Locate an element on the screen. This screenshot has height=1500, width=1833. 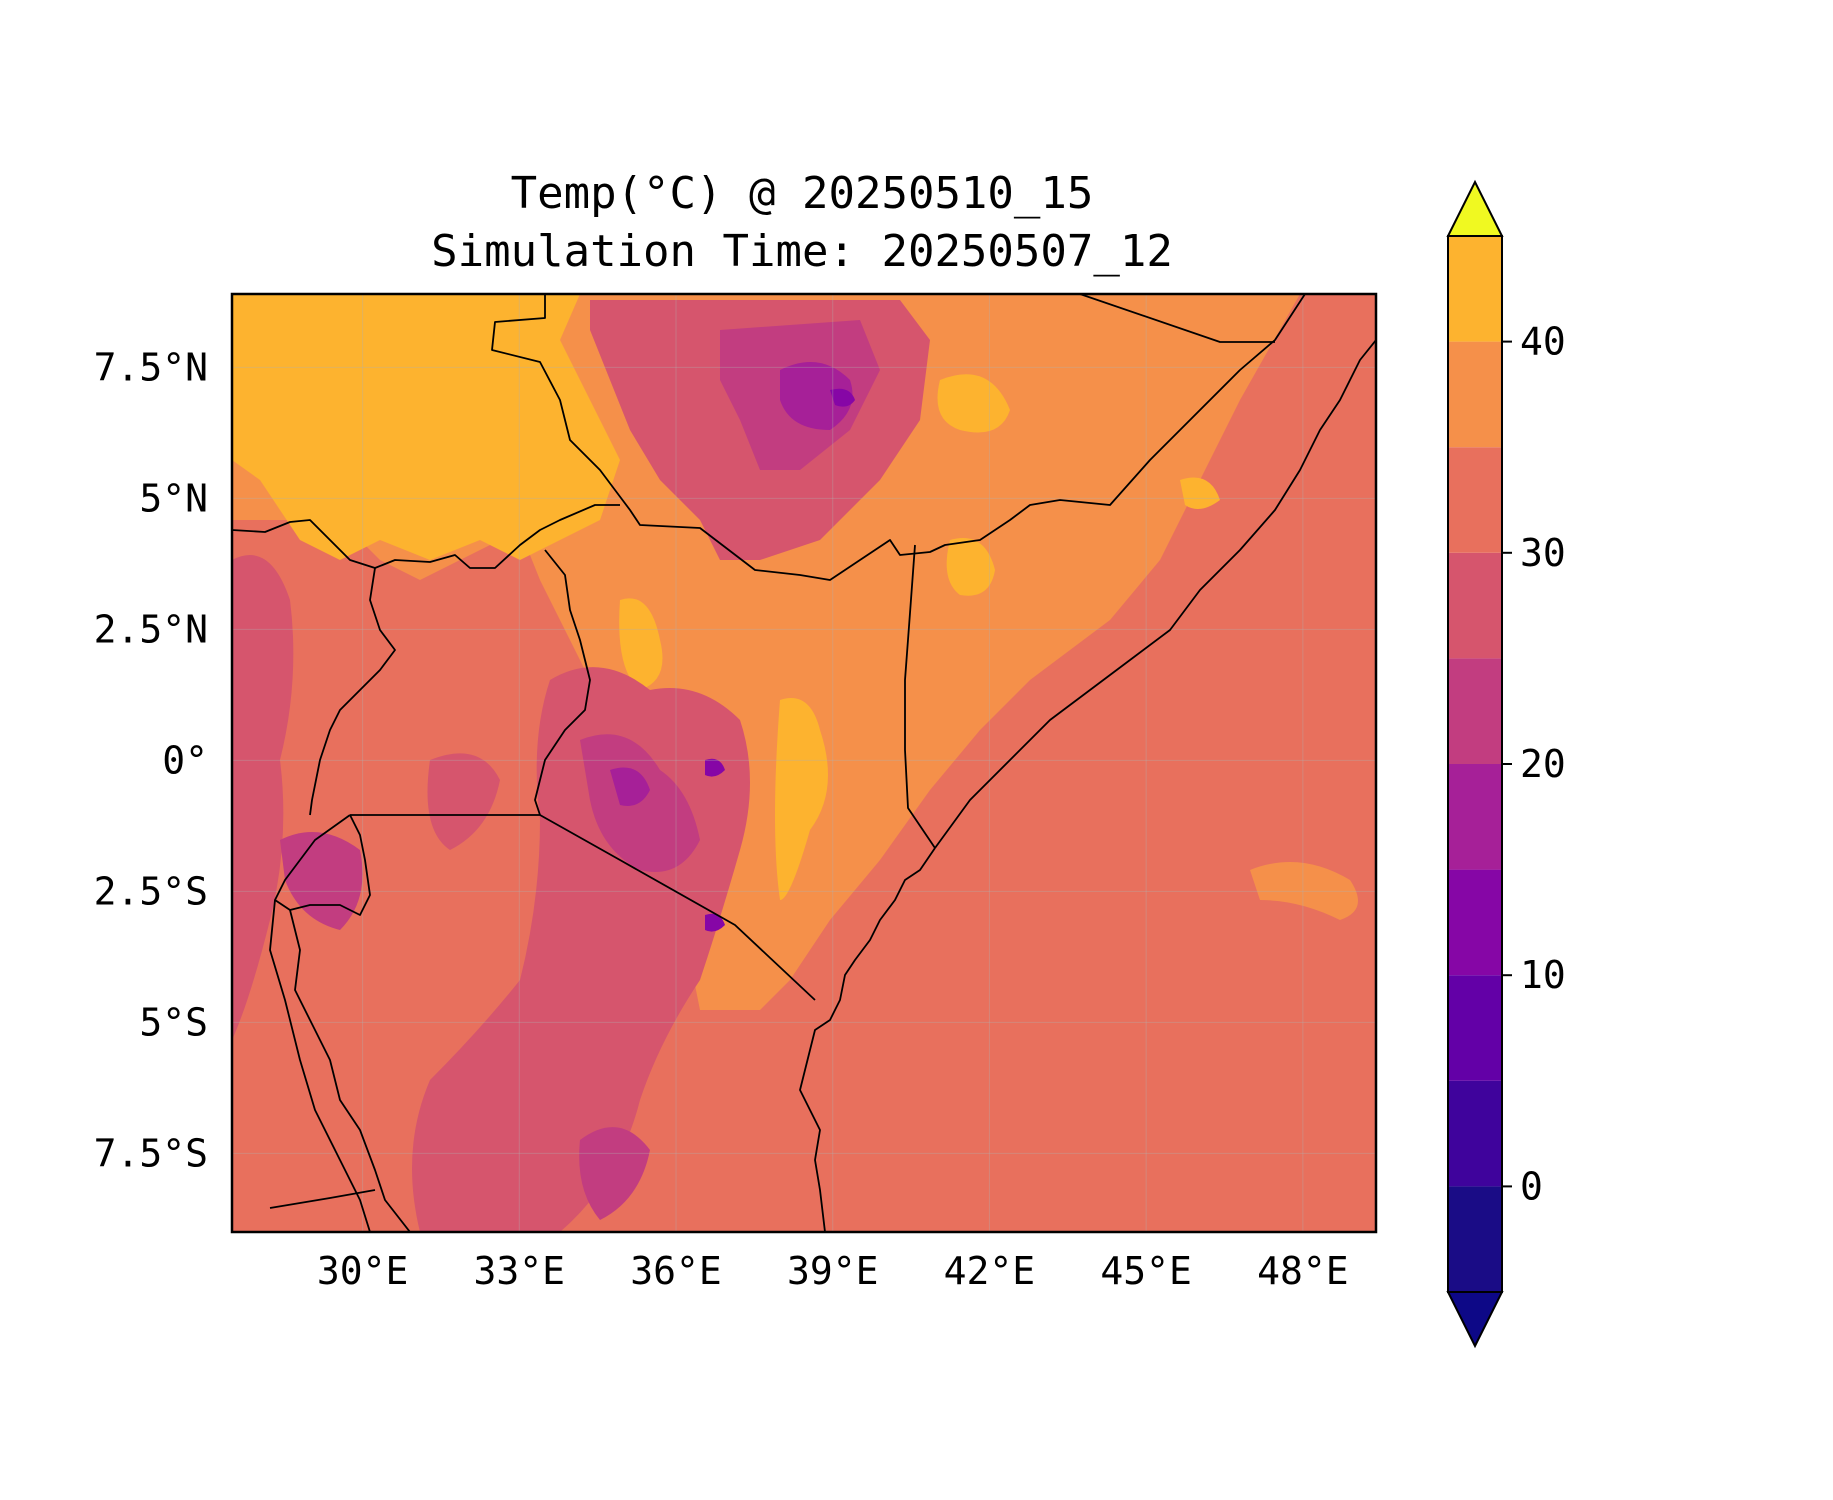
border-south-sudan-north is located at coordinates (898, 437).